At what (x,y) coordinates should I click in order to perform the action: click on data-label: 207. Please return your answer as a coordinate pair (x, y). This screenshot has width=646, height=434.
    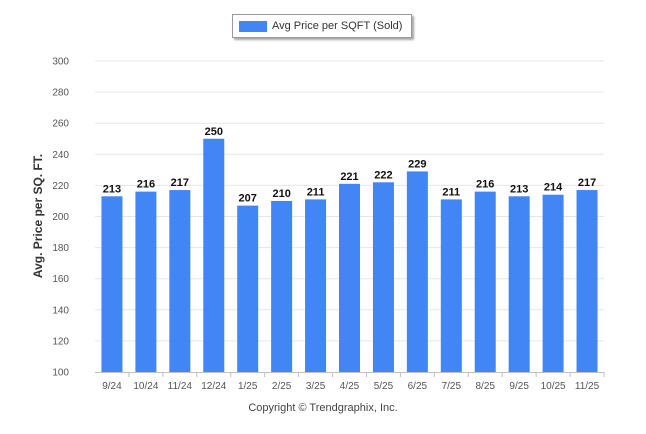
    Looking at the image, I should click on (248, 199).